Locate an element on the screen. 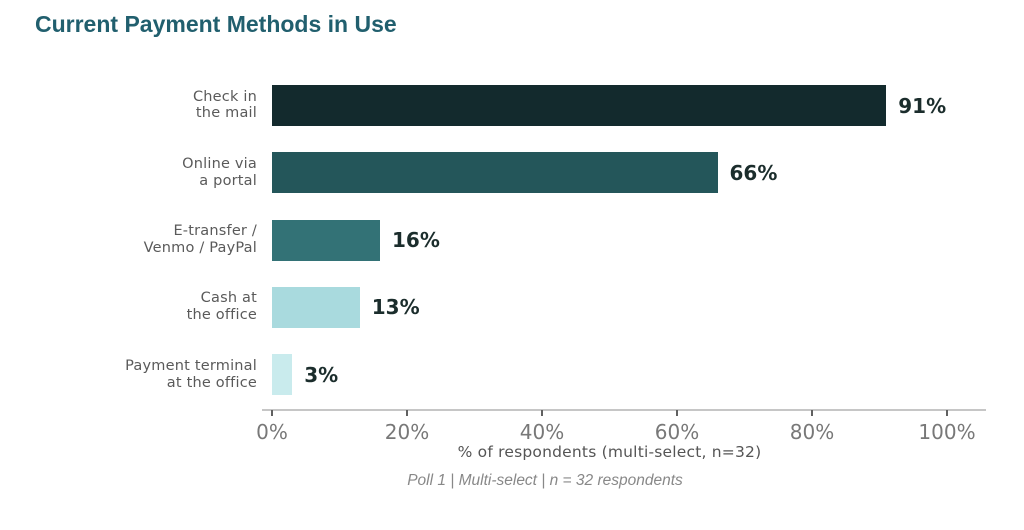 The image size is (1024, 530). category-label-line1: Payment terminal is located at coordinates (191, 365).